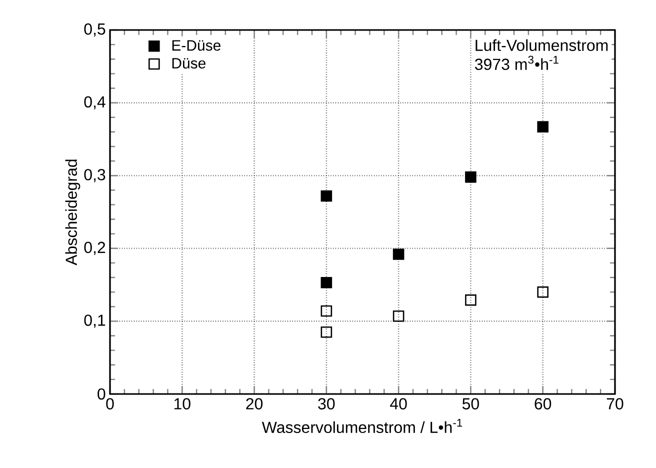 The image size is (656, 468). Describe the element at coordinates (110, 404) in the screenshot. I see `x-tick-label: 0` at that location.